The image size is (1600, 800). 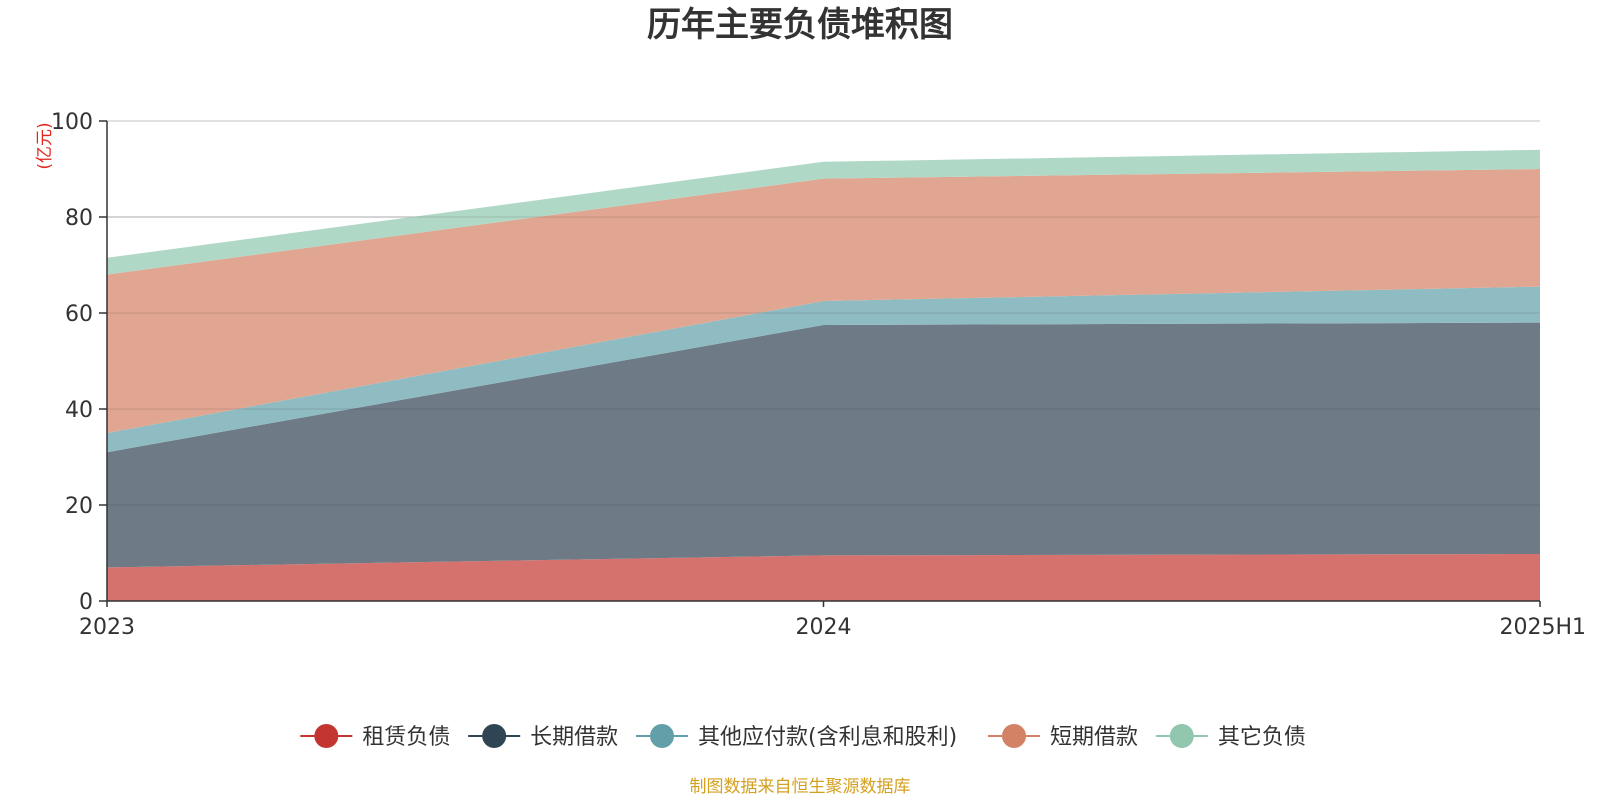 What do you see at coordinates (800, 787) in the screenshot?
I see `data-source-note: 制图数据来自恒生聚源数据库` at bounding box center [800, 787].